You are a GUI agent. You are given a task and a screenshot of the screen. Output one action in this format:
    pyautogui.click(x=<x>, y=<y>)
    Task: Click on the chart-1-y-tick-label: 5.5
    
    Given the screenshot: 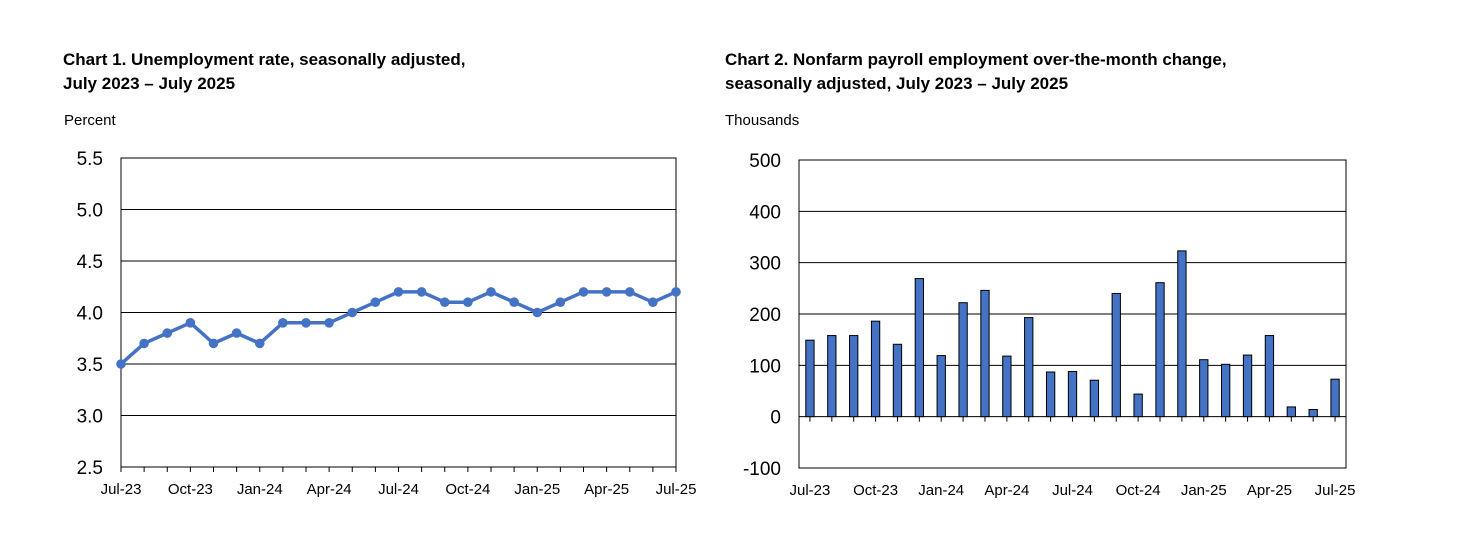 What is the action you would take?
    pyautogui.click(x=90, y=159)
    